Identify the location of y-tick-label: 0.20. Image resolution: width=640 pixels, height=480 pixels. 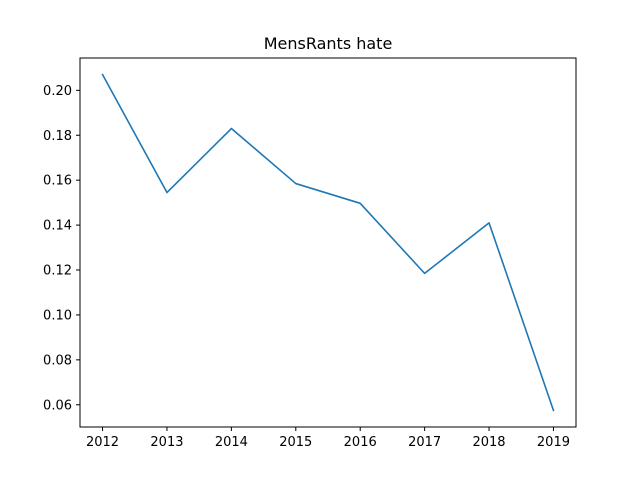
(57, 91).